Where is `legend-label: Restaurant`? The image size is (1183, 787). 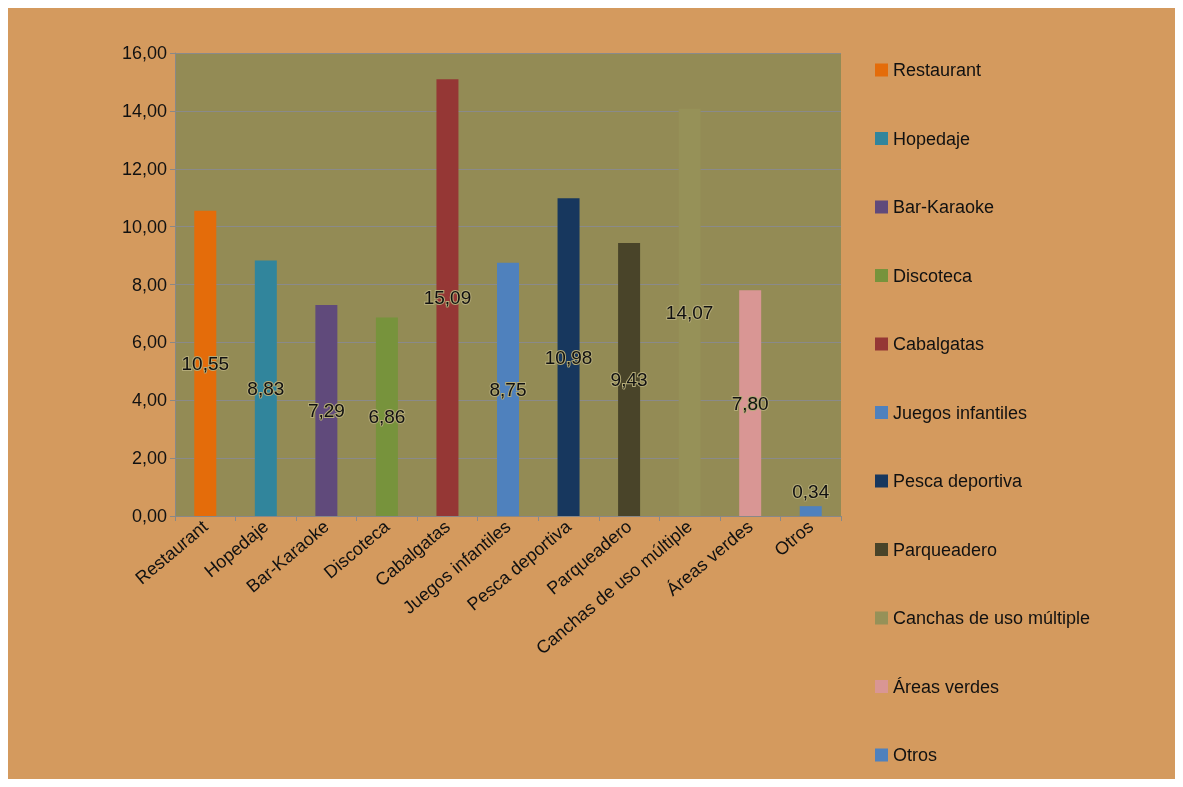
legend-label: Restaurant is located at coordinates (937, 70).